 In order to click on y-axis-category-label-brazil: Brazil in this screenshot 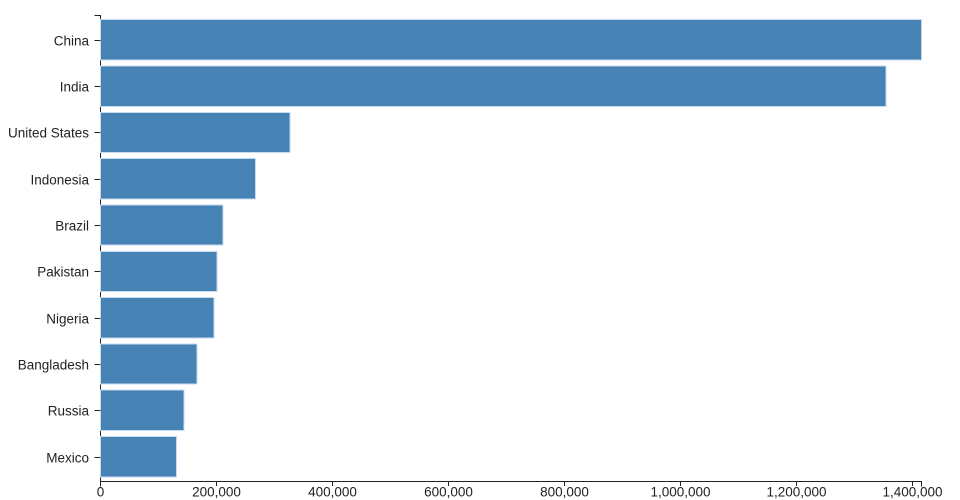, I will do `click(72, 225)`.